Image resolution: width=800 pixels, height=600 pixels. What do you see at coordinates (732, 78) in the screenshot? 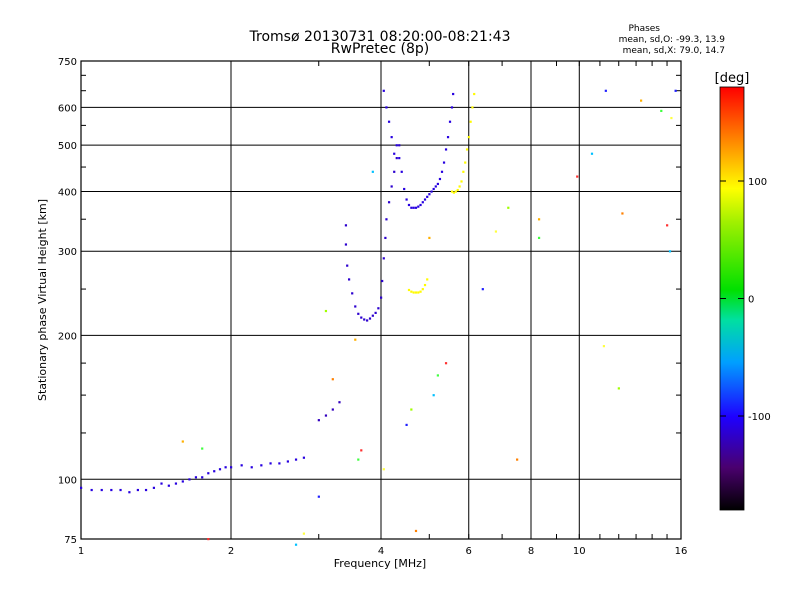
I see `colorbar-label: [deg]` at bounding box center [732, 78].